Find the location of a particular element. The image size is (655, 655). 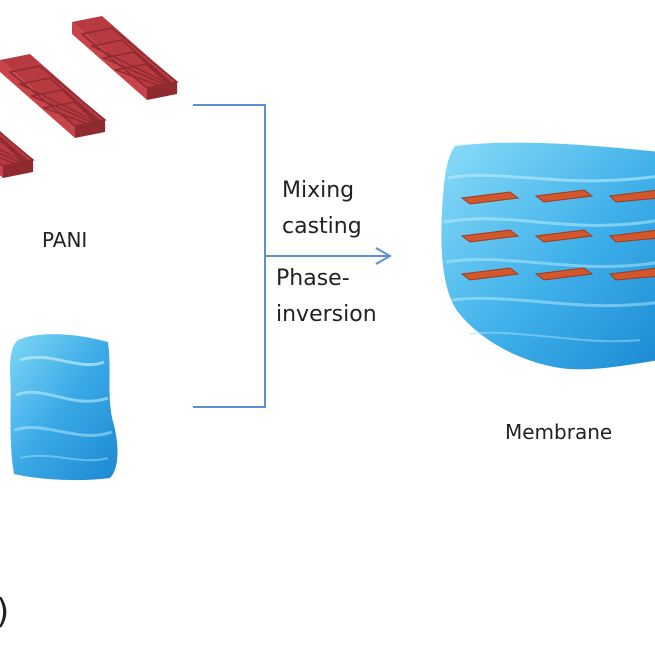

membrane-label: Membrane is located at coordinates (559, 432).